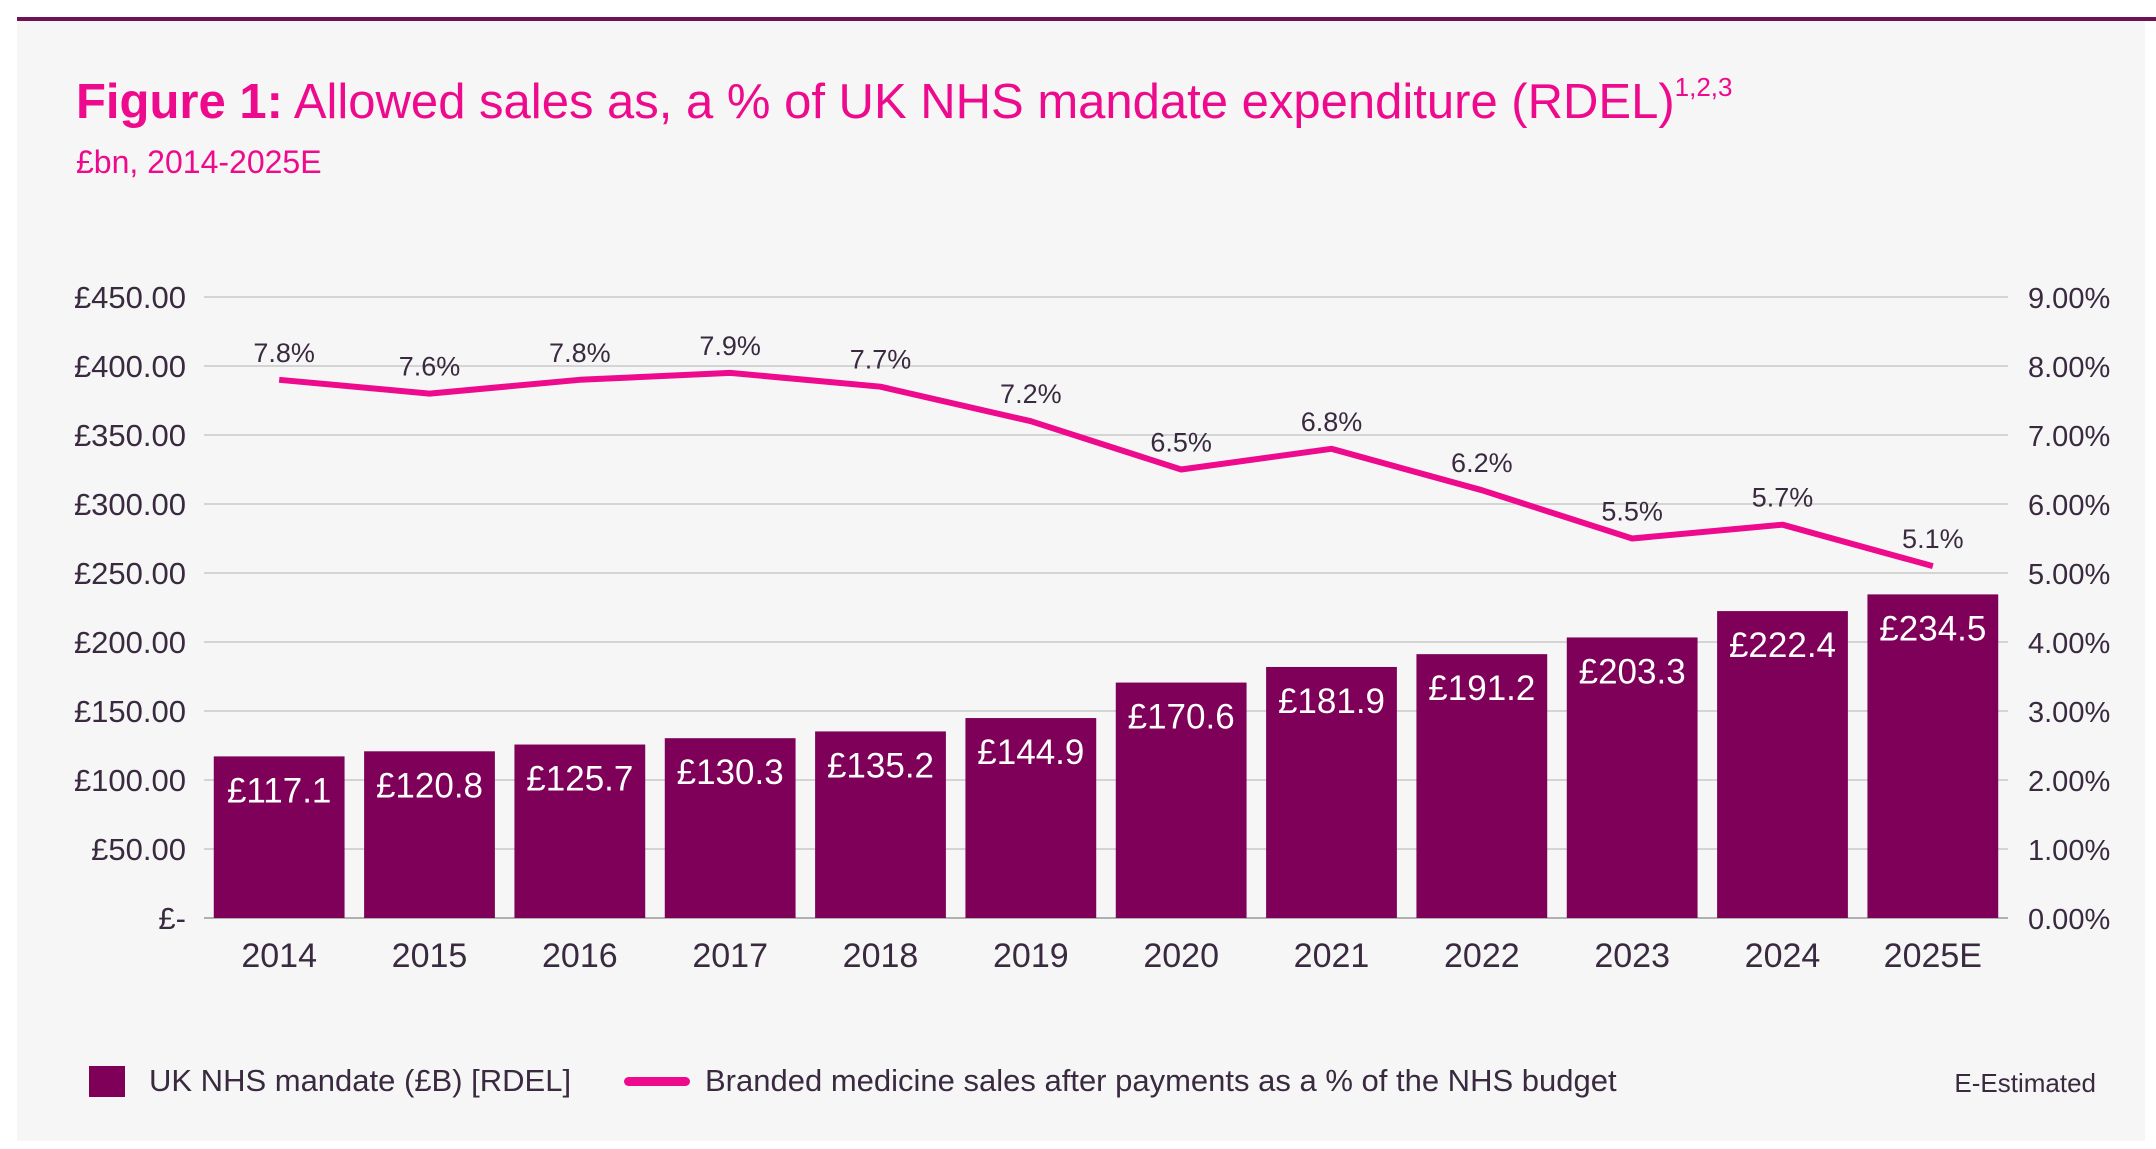  What do you see at coordinates (2025, 1083) in the screenshot?
I see `estimated-note: E-Estimated` at bounding box center [2025, 1083].